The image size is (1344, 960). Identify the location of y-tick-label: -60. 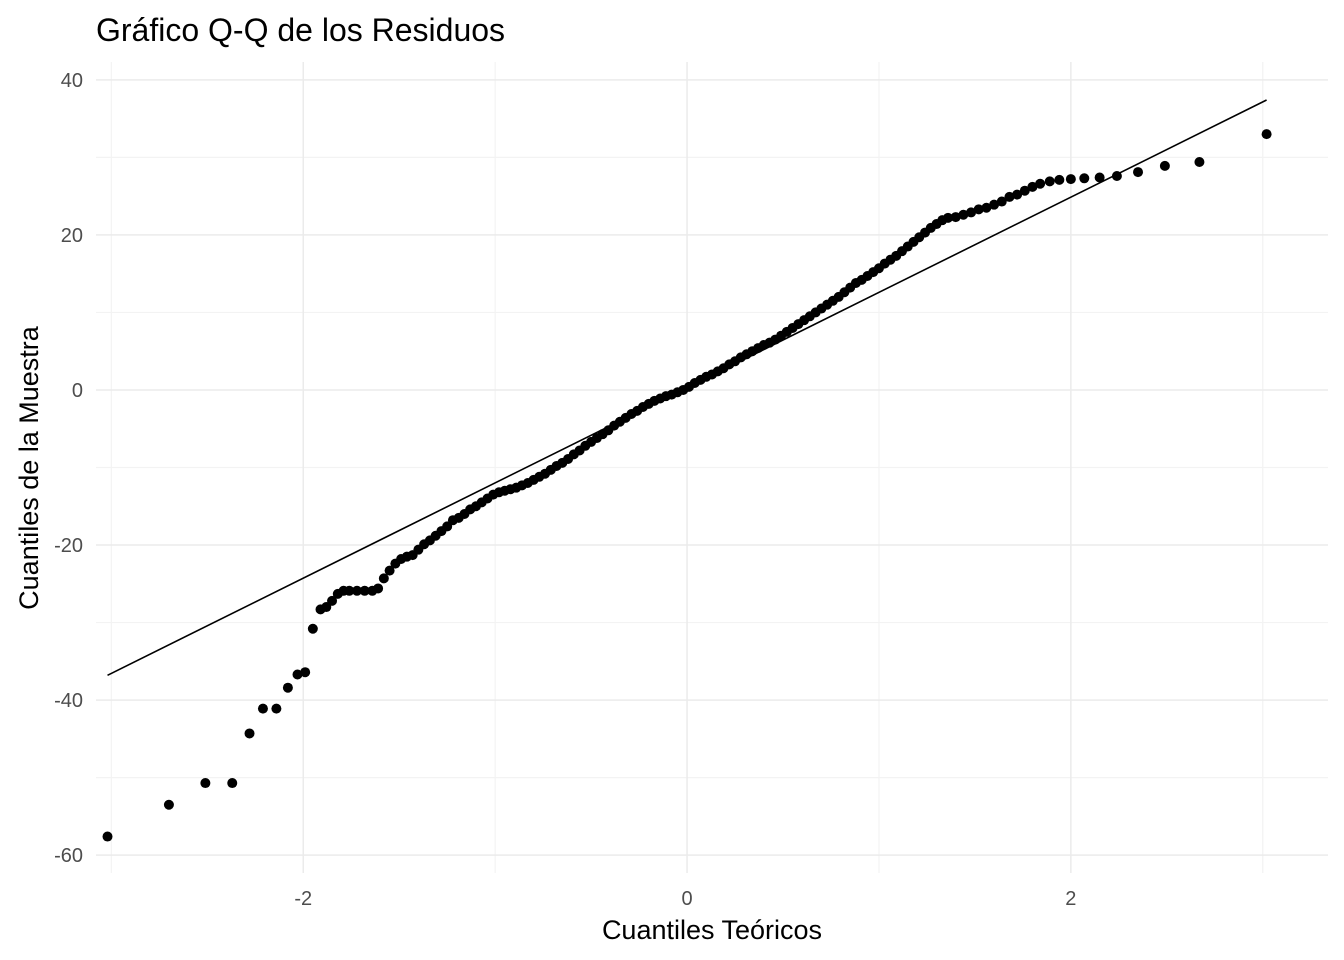
(68, 856).